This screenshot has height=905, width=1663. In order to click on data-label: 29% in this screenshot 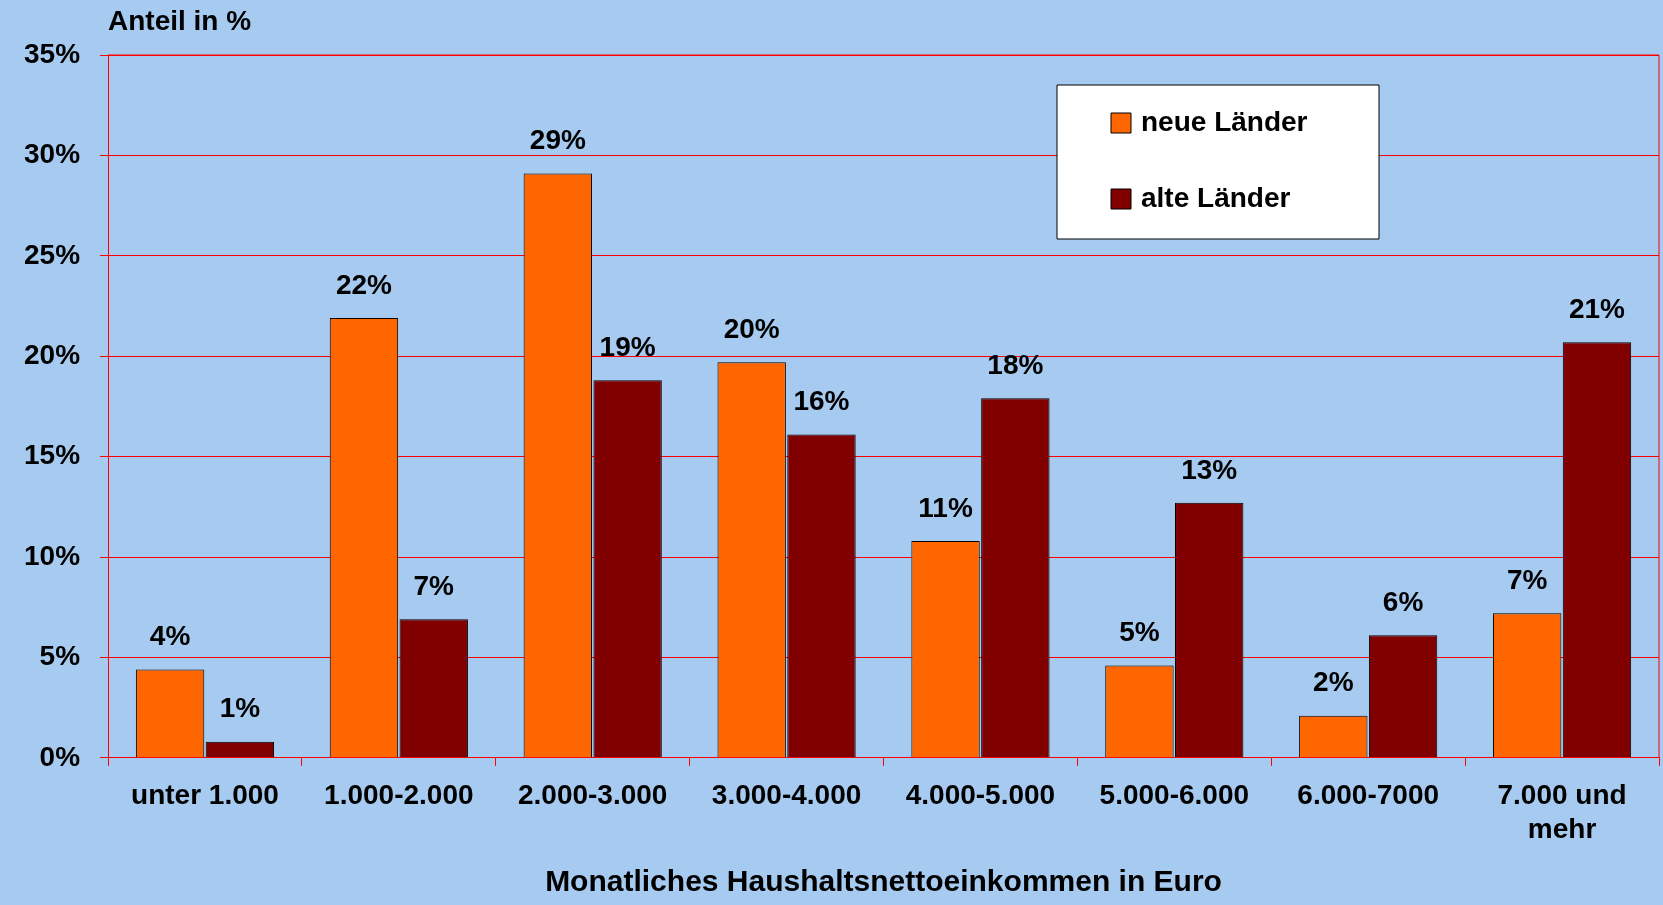, I will do `click(557, 140)`.